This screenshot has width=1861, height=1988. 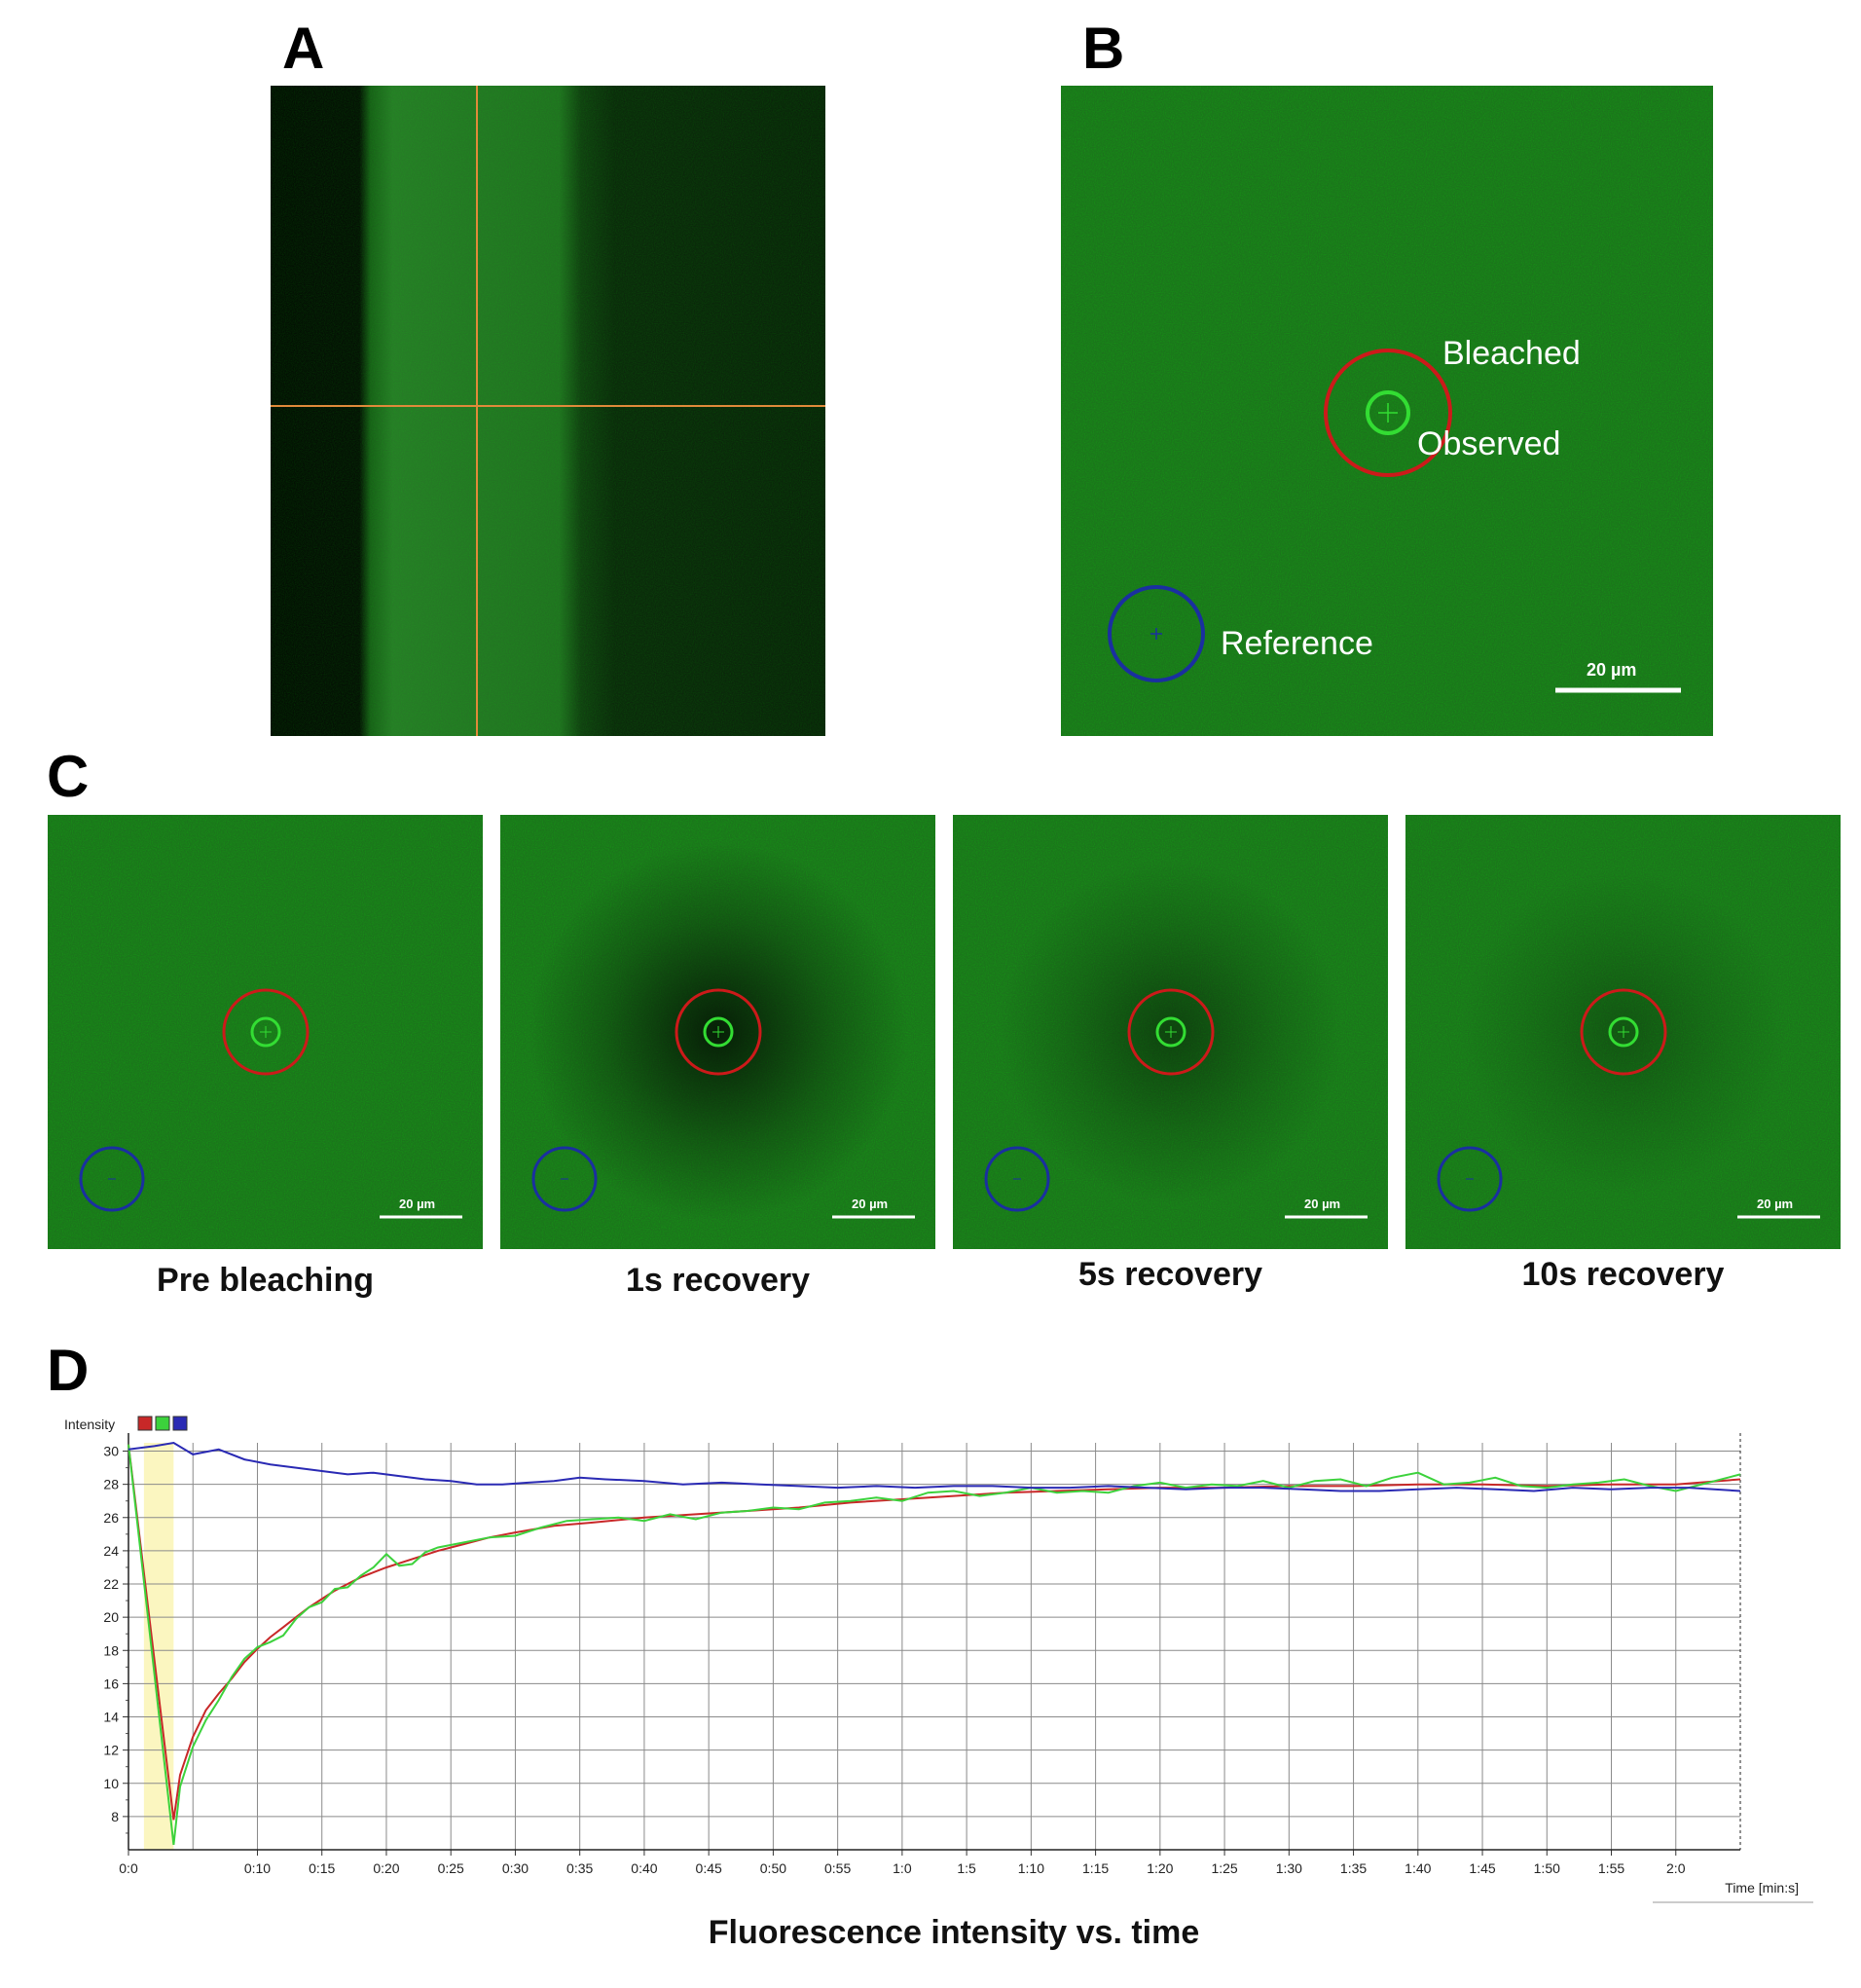 What do you see at coordinates (115, 1816) in the screenshot?
I see `y-tick-label: 8` at bounding box center [115, 1816].